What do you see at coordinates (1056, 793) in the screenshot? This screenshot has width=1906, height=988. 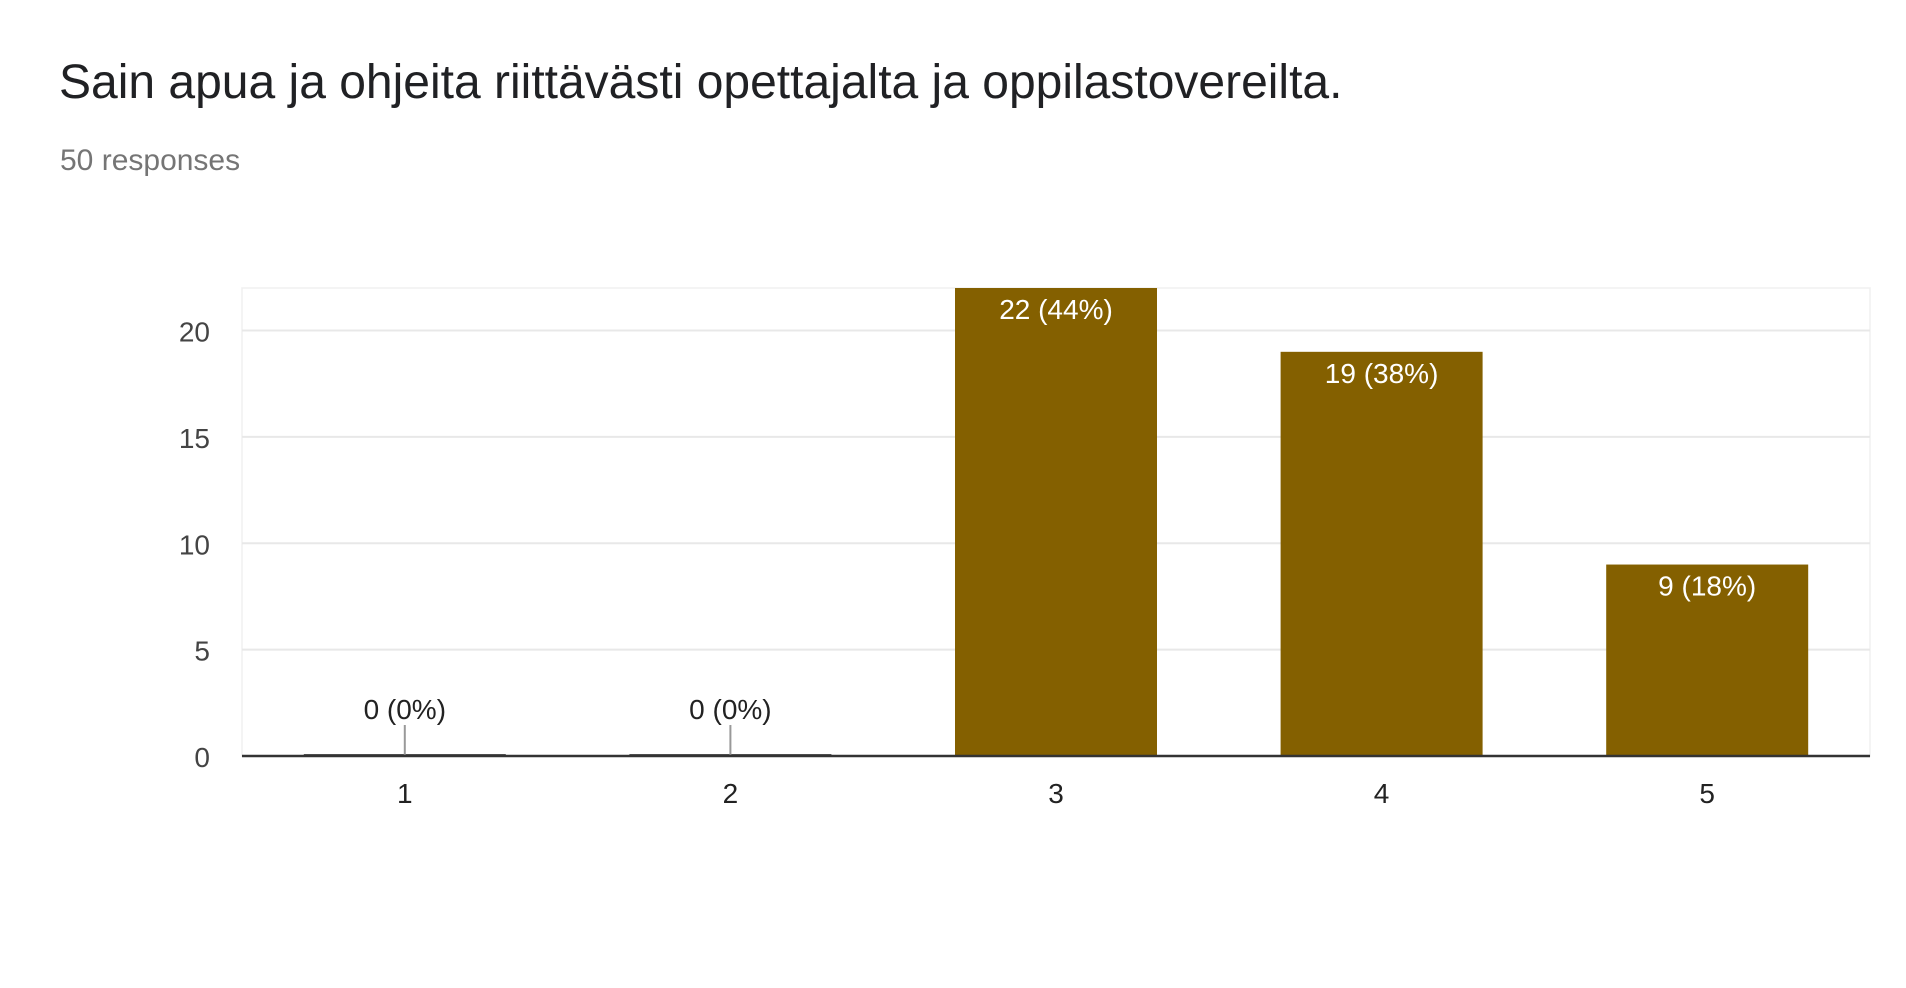 I see `x-tick-label: 3` at bounding box center [1056, 793].